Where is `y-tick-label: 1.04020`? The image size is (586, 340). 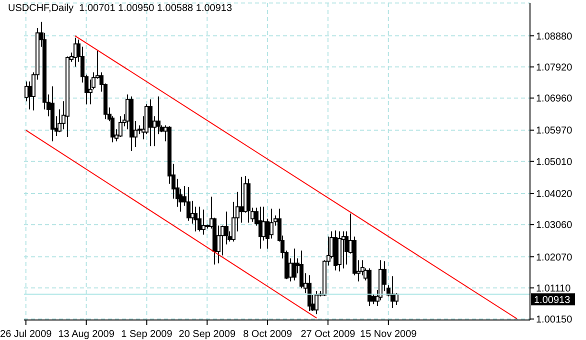
y-tick-label: 1.04020 is located at coordinates (554, 194).